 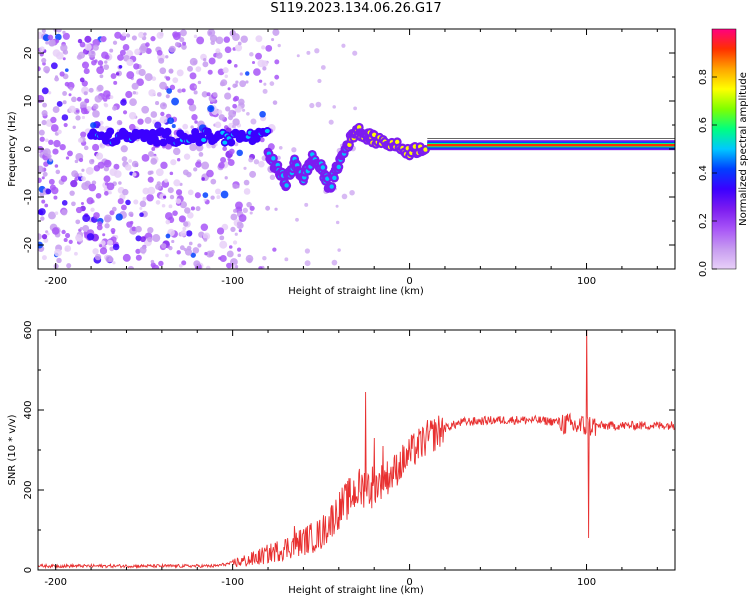 What do you see at coordinates (28, 149) in the screenshot?
I see `spectrogram-ytick-label: 0` at bounding box center [28, 149].